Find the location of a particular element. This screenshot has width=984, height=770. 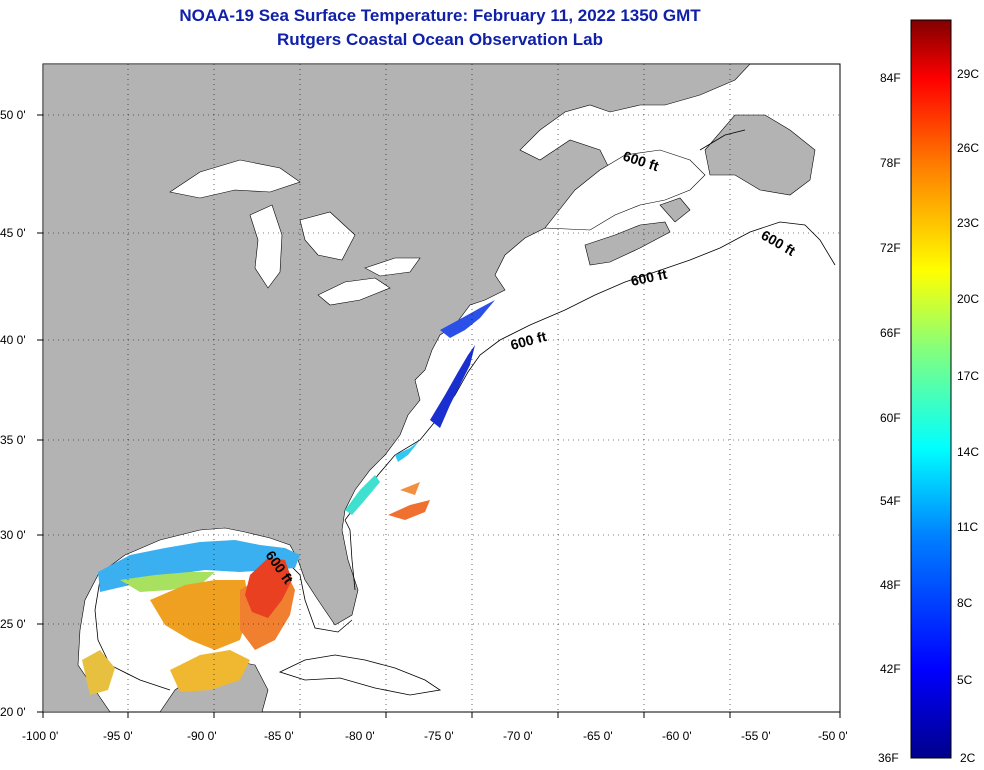

colorbar-c-label: 20C is located at coordinates (968, 299).